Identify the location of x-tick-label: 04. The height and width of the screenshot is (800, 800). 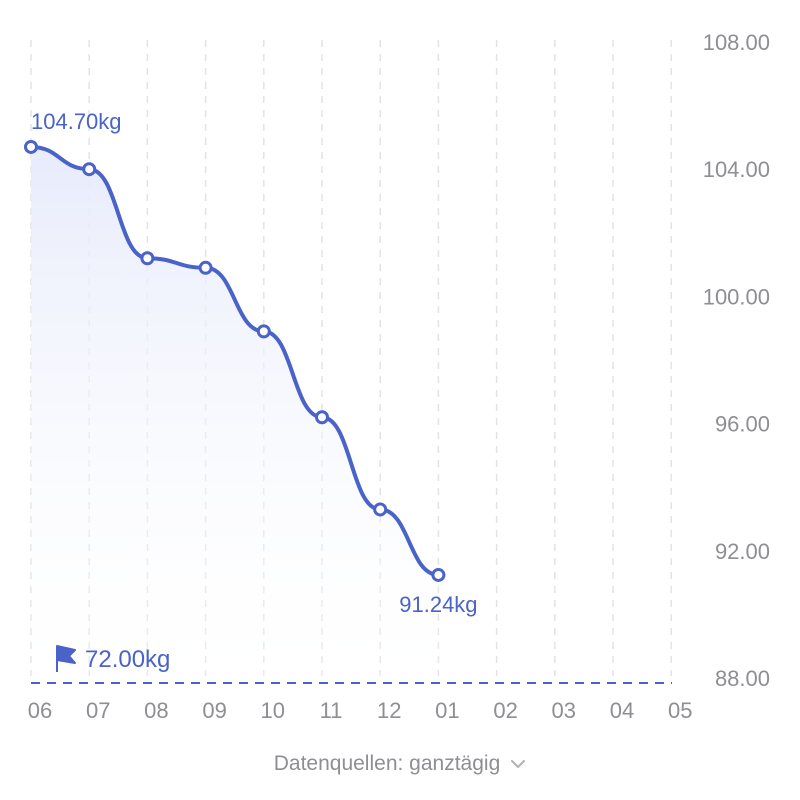
(622, 710).